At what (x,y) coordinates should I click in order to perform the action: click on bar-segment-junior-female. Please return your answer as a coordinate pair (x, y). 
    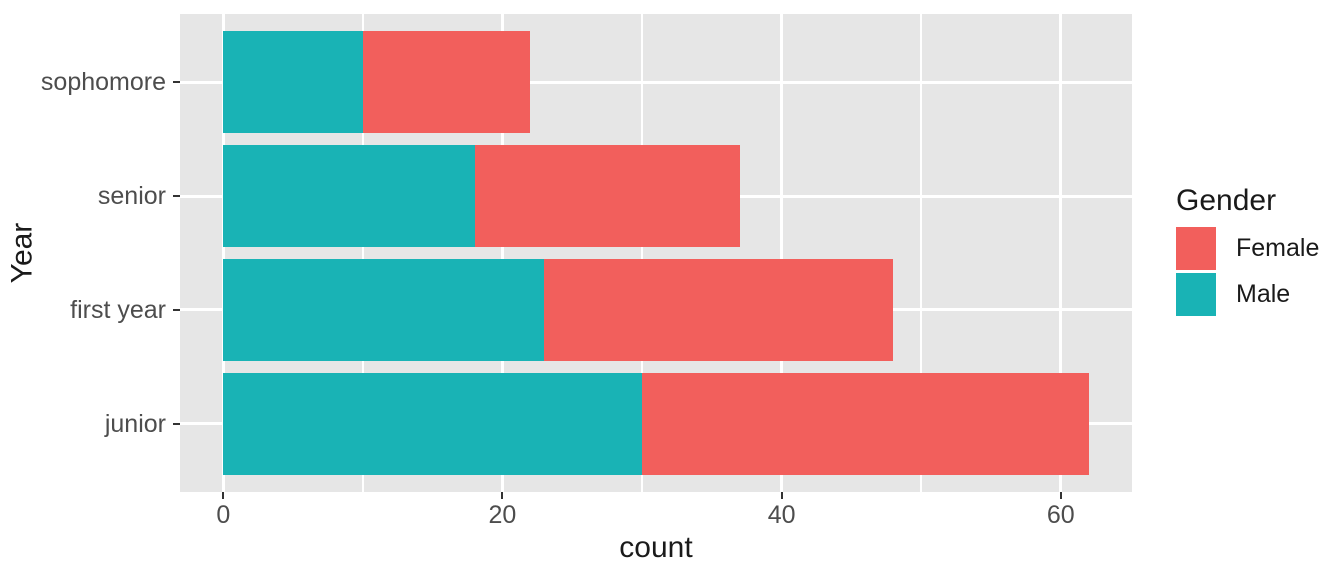
    Looking at the image, I should click on (865, 423).